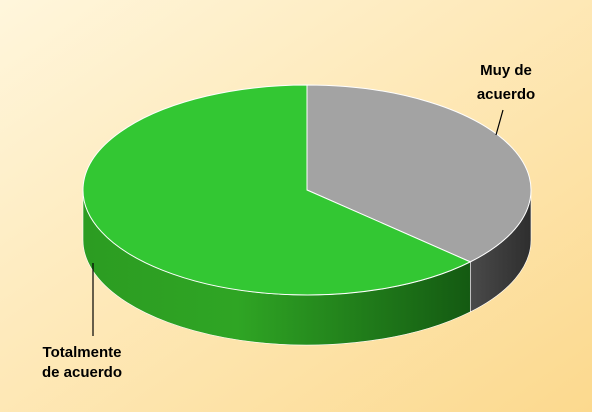 This screenshot has width=592, height=412. Describe the element at coordinates (499, 122) in the screenshot. I see `leader-line-muy-de-acuerdo` at that location.